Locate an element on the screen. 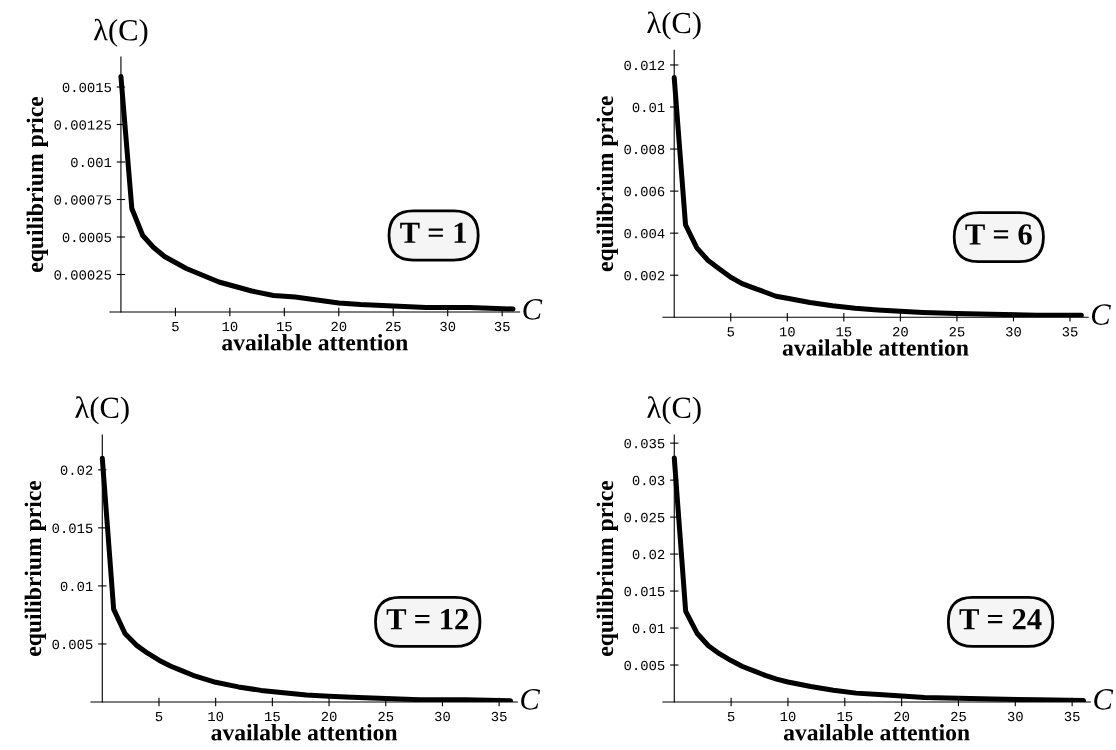 The image size is (1116, 750). y-tick-label: 0.0015 is located at coordinates (87, 87).